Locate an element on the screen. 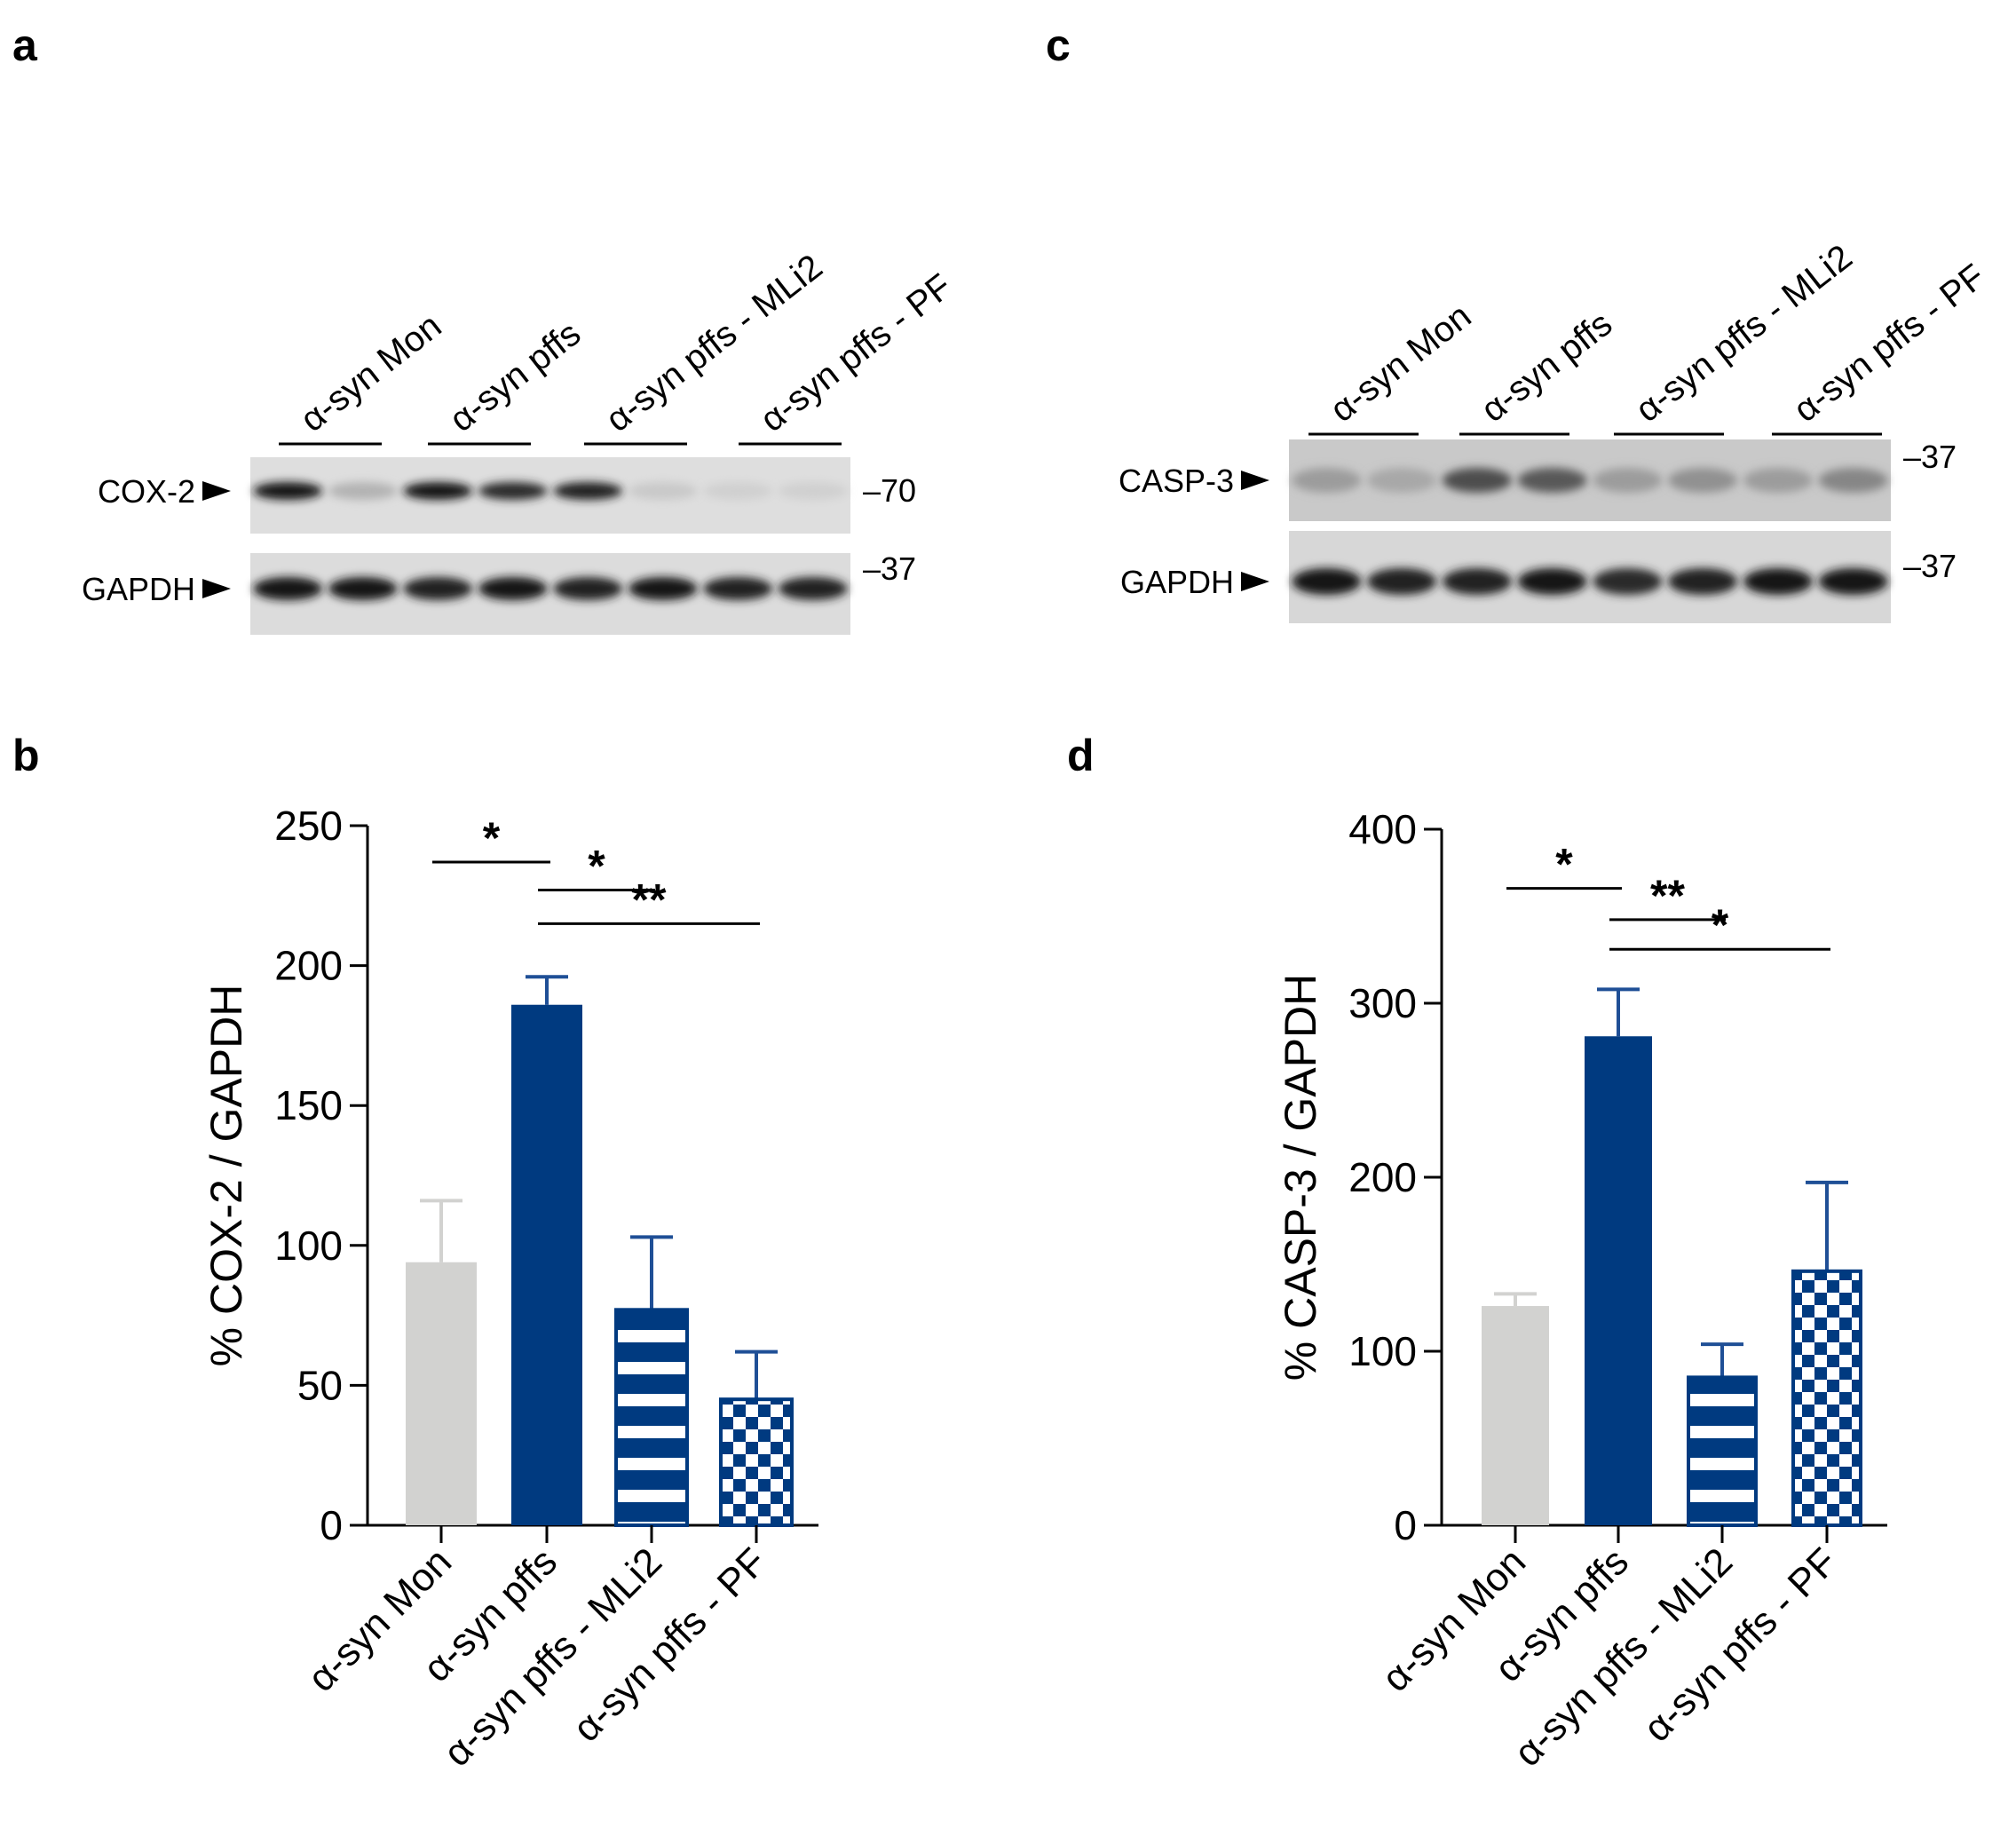 This screenshot has height=1836, width=2016. panel-label-b: b is located at coordinates (26, 755).